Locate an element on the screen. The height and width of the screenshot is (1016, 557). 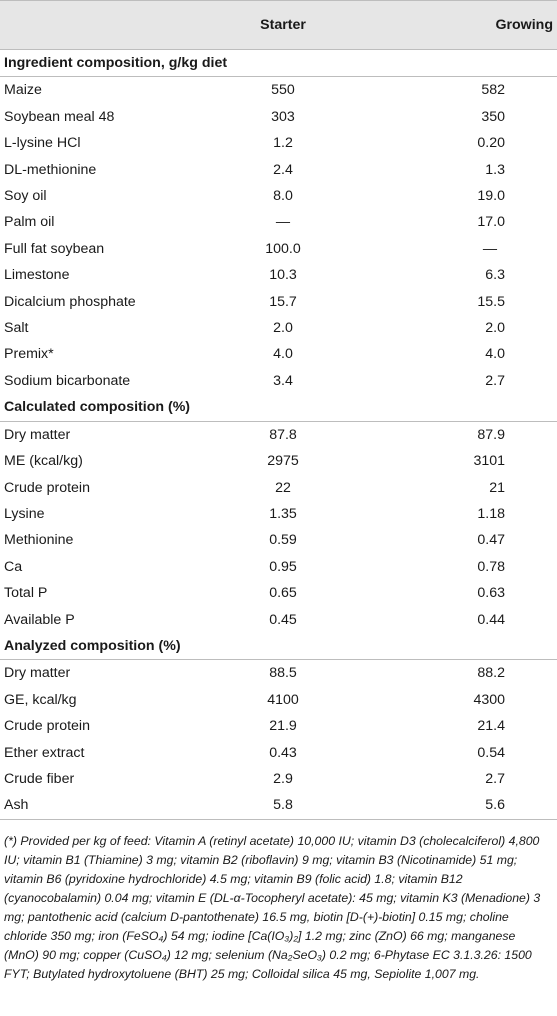
section-header-row: Calculated composition (%) is located at coordinates (278, 408).